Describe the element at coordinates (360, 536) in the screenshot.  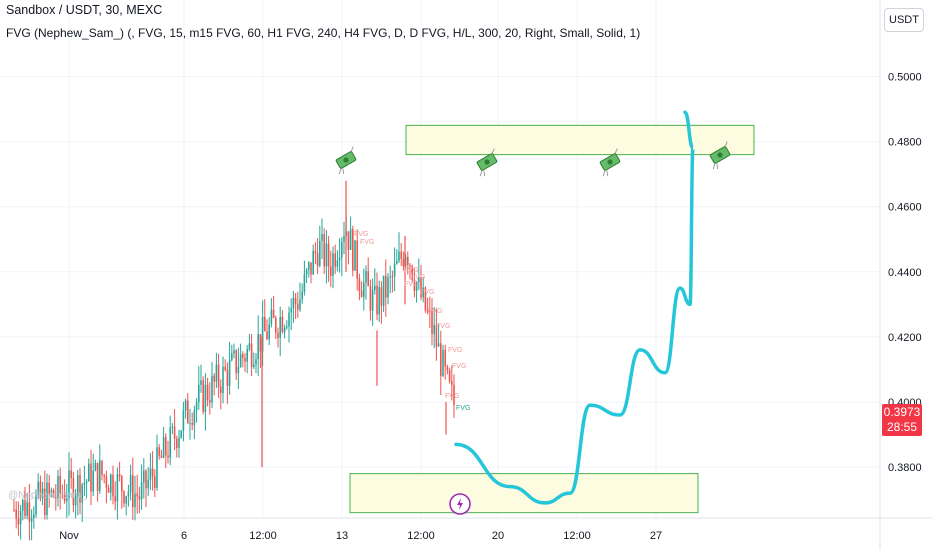
I see `x-axis: Nov 6 12:00 13 12:00 20 12:00 27` at that location.